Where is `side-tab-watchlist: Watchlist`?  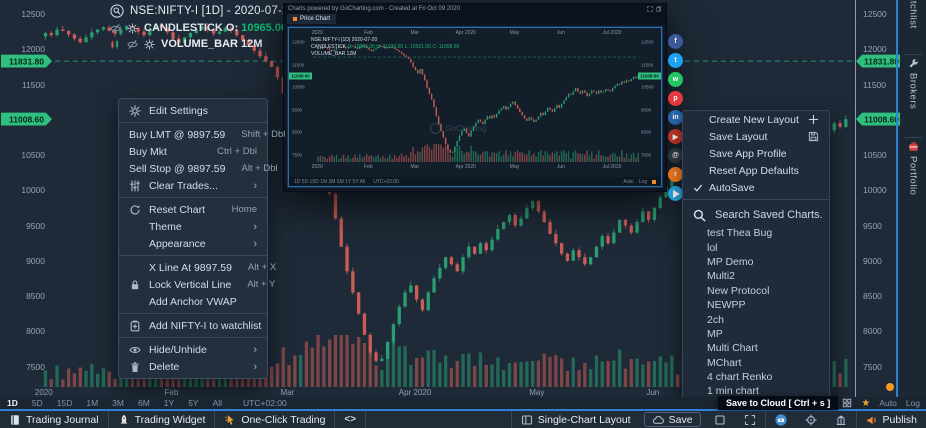 side-tab-watchlist: Watchlist is located at coordinates (913, 14).